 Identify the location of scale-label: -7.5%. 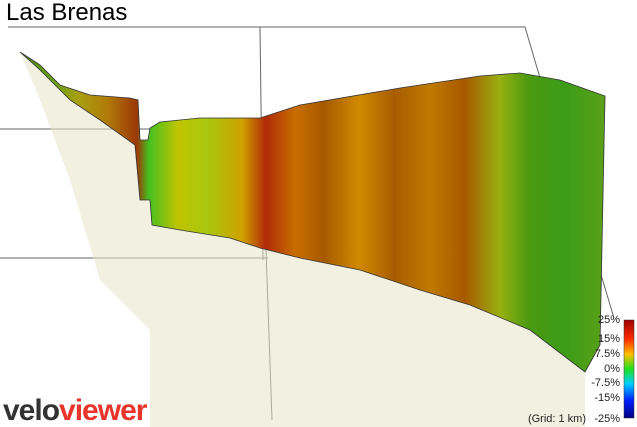
(605, 383).